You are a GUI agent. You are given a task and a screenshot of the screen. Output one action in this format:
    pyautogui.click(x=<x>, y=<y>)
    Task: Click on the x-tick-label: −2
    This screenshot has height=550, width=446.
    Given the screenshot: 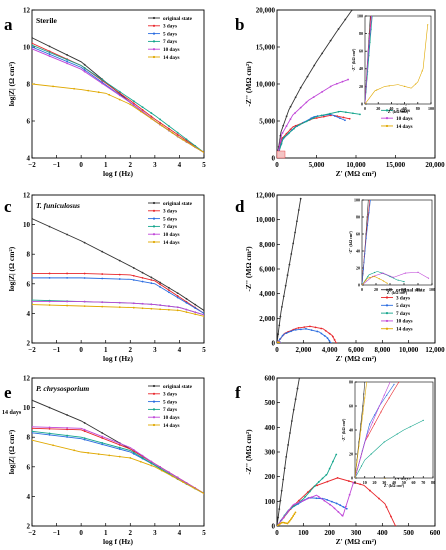 What is the action you would take?
    pyautogui.click(x=32, y=165)
    